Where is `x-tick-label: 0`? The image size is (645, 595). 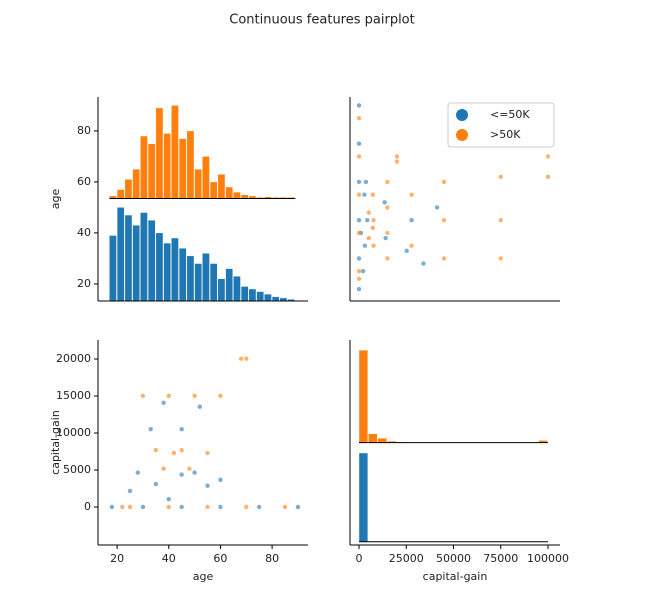
x-tick-label: 0 is located at coordinates (359, 558).